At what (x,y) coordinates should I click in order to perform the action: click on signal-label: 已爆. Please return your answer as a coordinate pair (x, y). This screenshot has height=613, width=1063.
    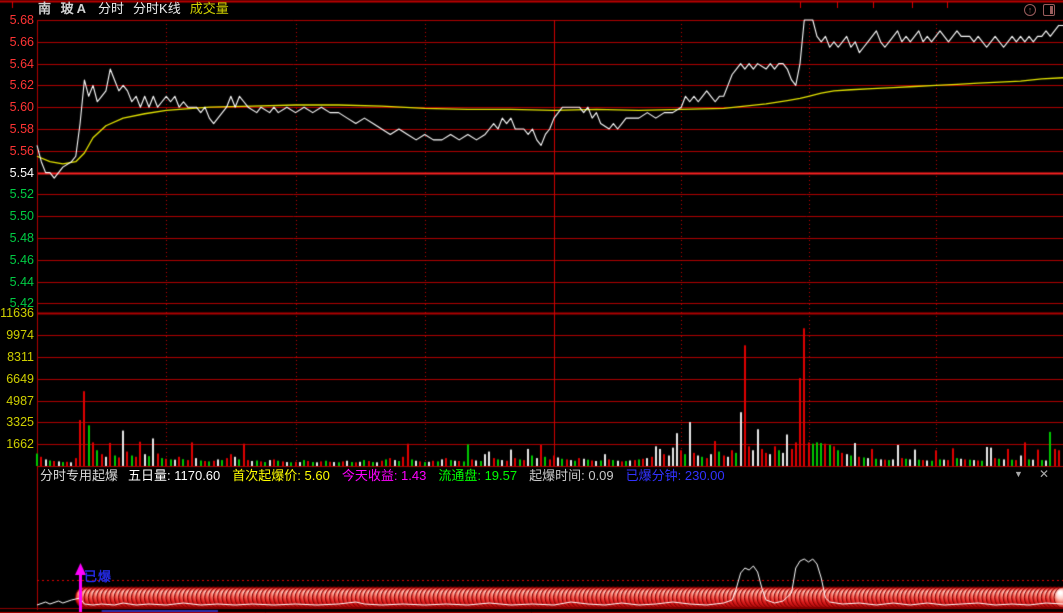
    Looking at the image, I should click on (98, 576).